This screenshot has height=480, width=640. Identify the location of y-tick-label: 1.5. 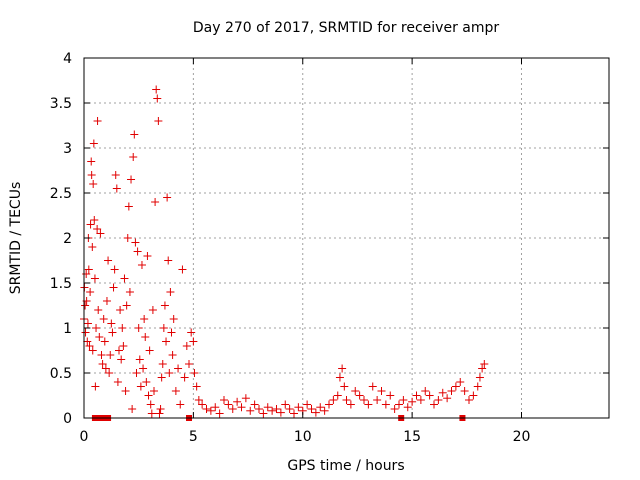
(61, 284).